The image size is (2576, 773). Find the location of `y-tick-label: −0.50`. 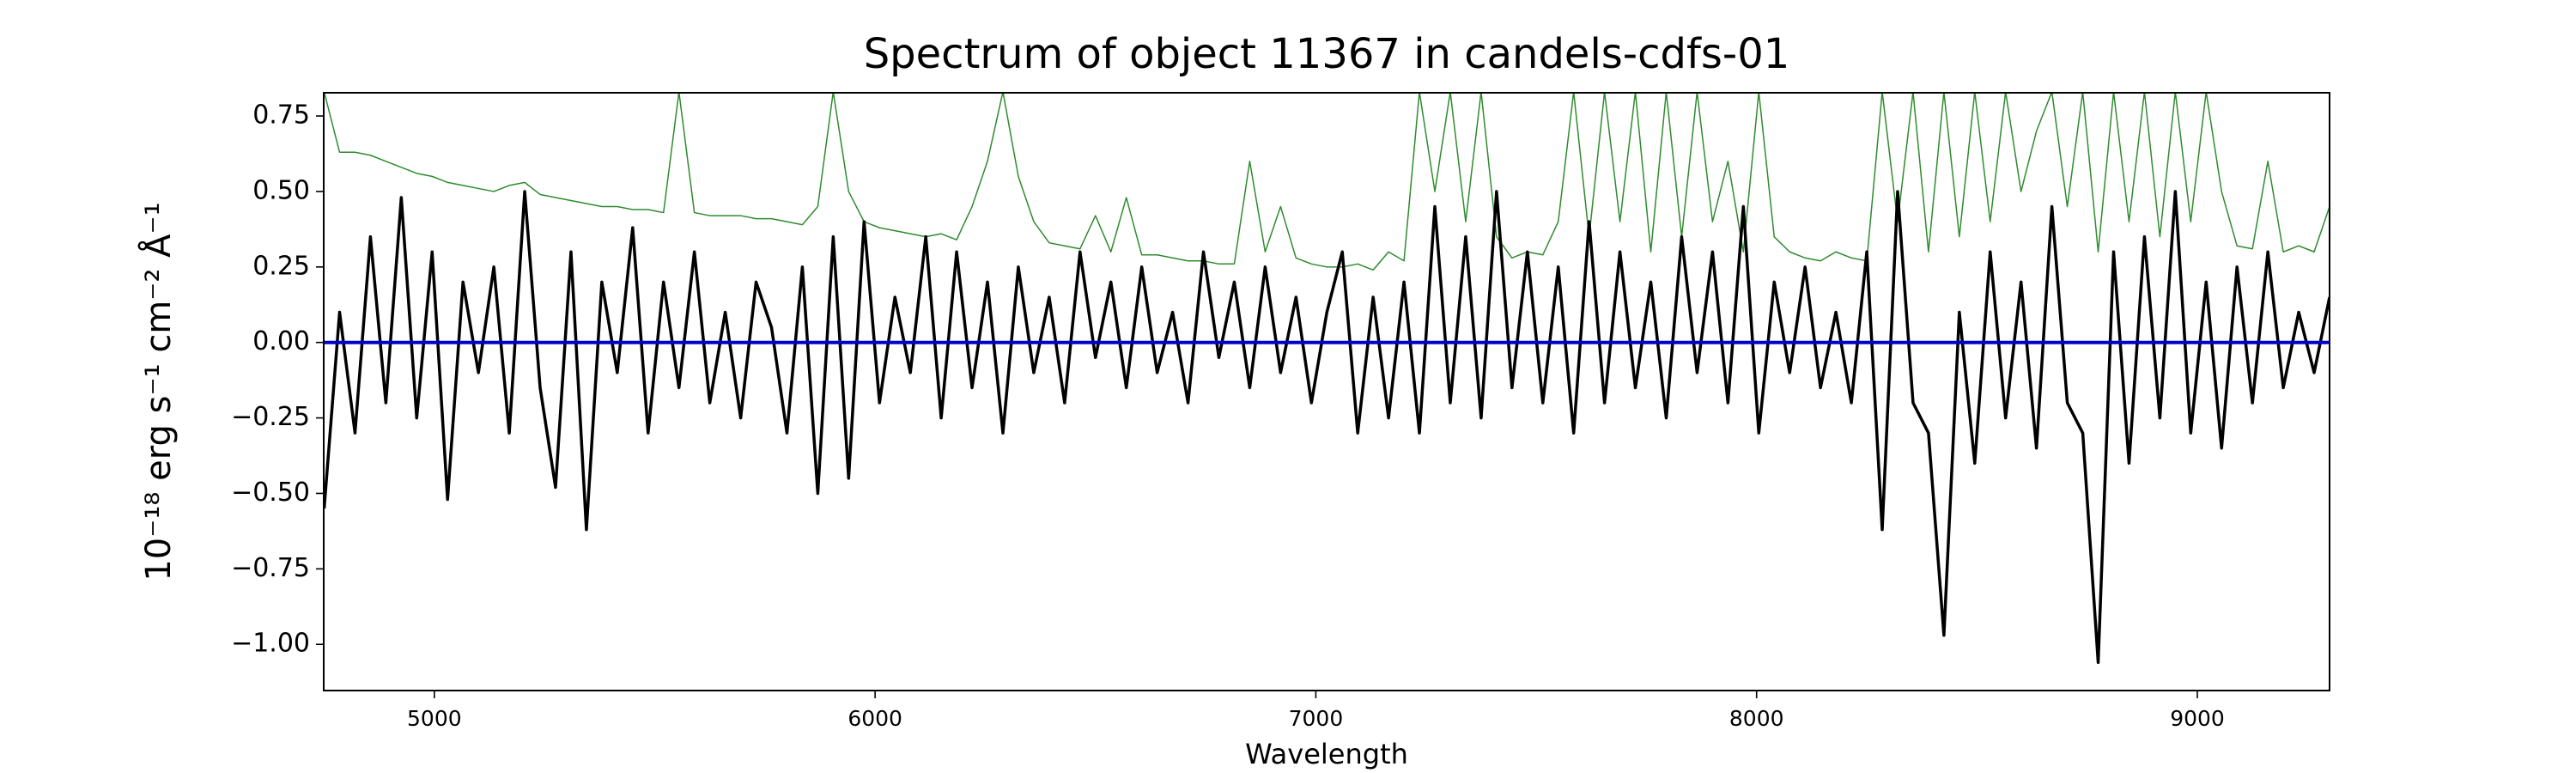

y-tick-label: −0.50 is located at coordinates (270, 493).